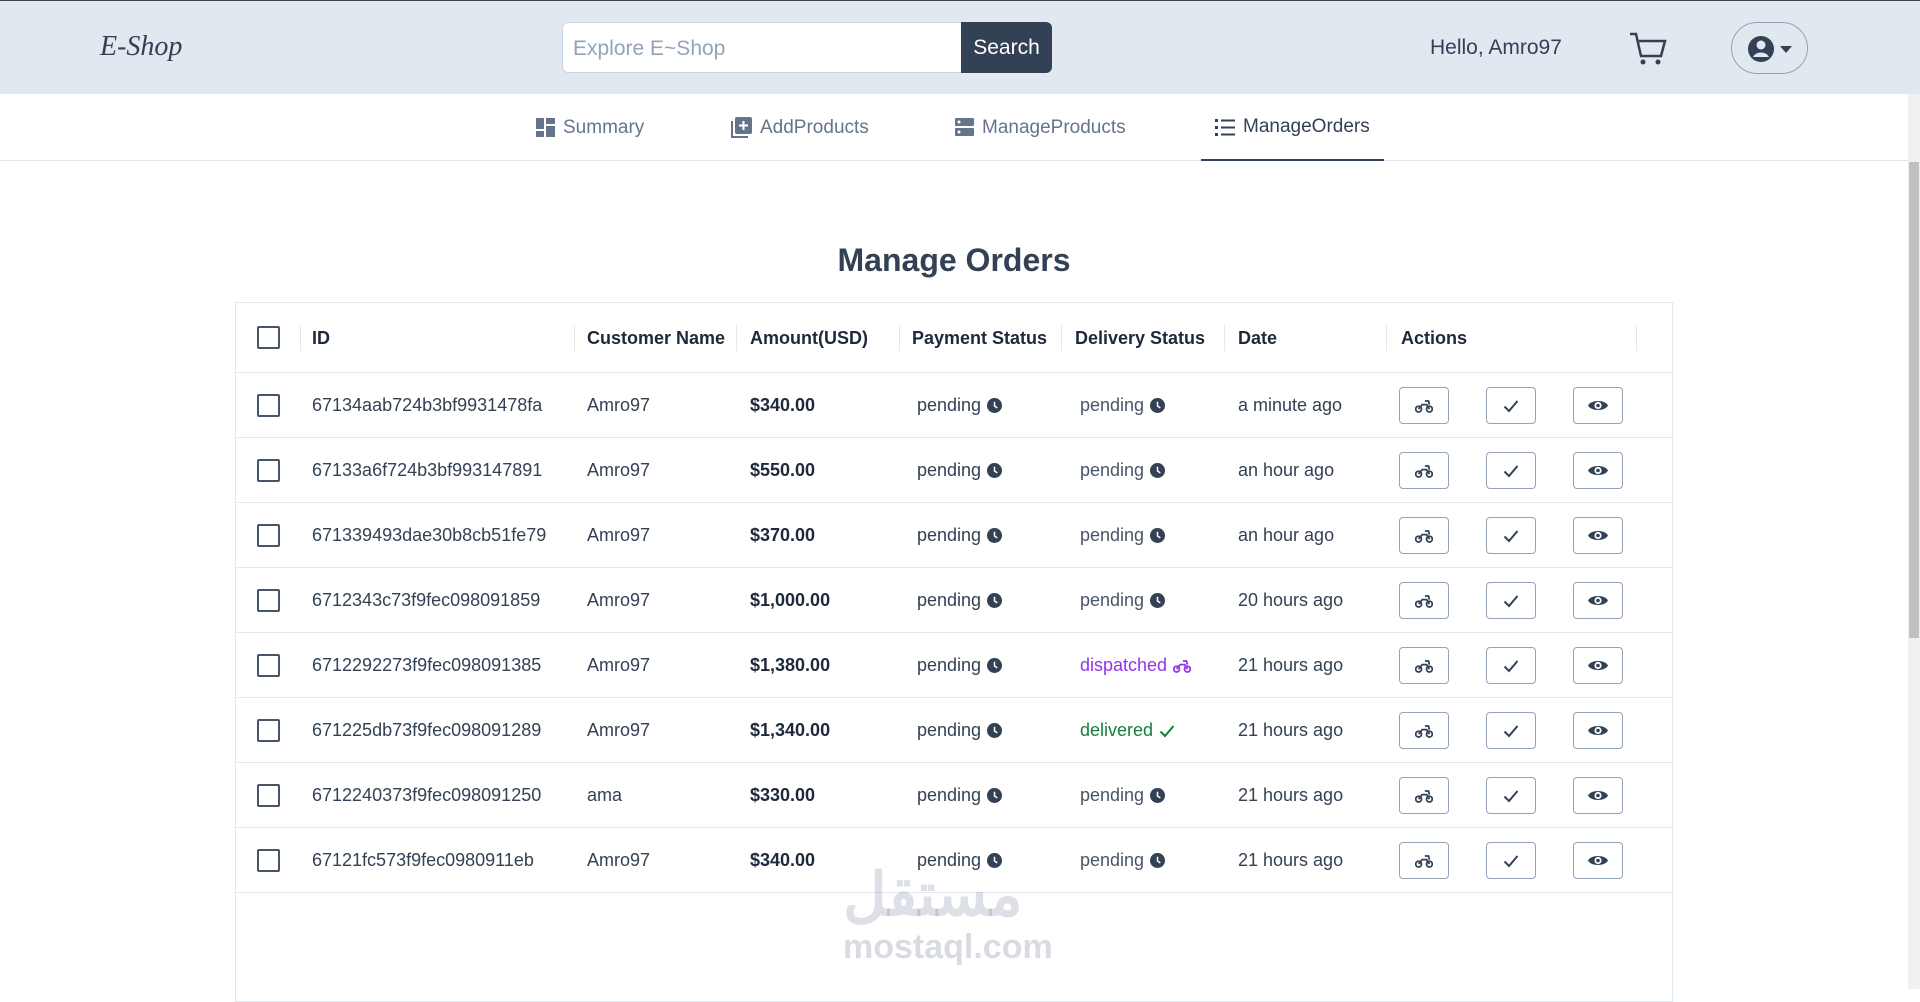 Image resolution: width=1920 pixels, height=1002 pixels. Describe the element at coordinates (1290, 405) in the screenshot. I see `order-date: a minute ago` at that location.